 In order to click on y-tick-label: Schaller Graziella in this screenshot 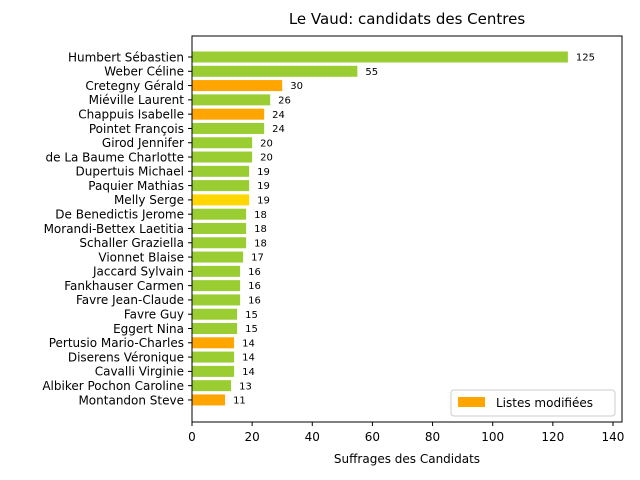, I will do `click(131, 243)`.